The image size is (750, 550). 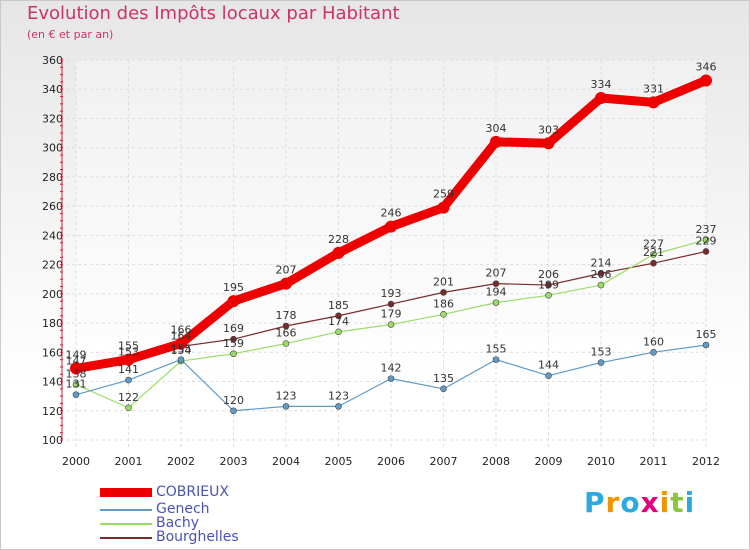 What do you see at coordinates (181, 335) in the screenshot?
I see `data-label: 164` at bounding box center [181, 335].